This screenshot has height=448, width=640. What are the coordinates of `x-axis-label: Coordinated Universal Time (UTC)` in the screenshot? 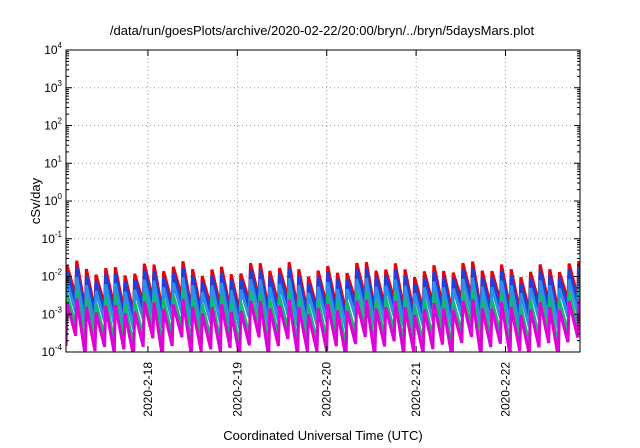 It's located at (322, 435).